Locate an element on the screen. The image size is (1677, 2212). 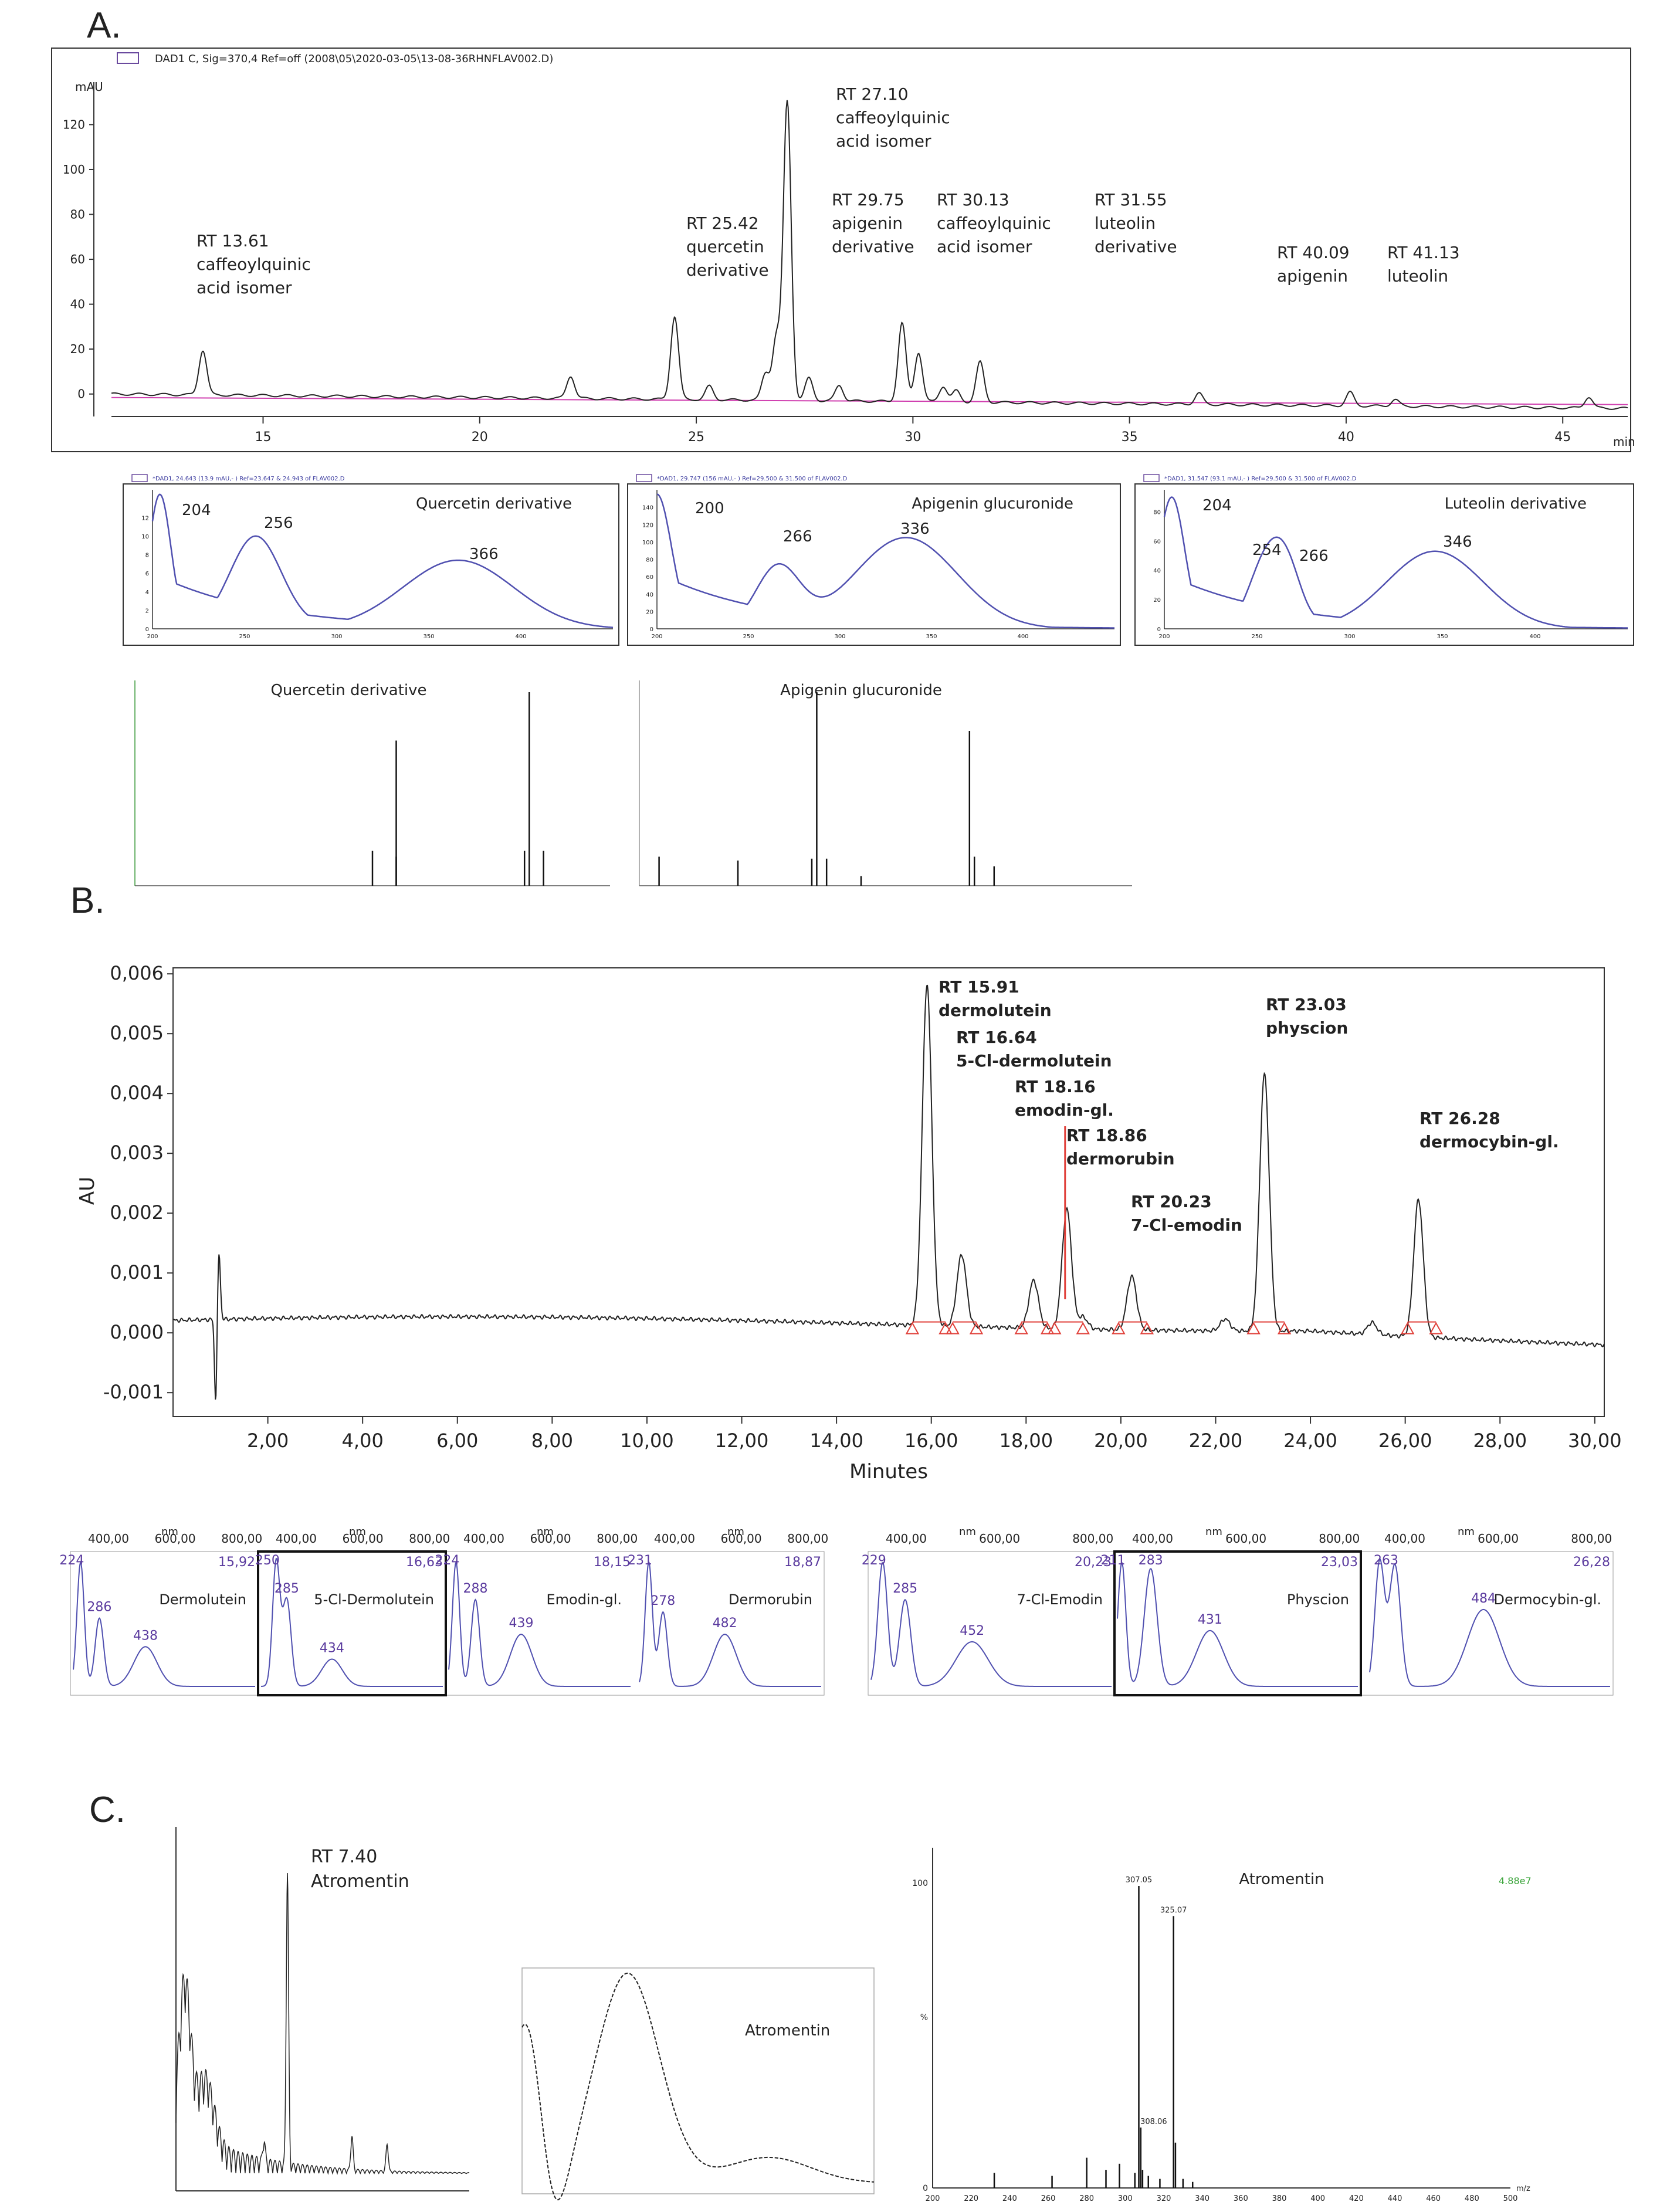
y-tick-label: 0,002 is located at coordinates (137, 1212).